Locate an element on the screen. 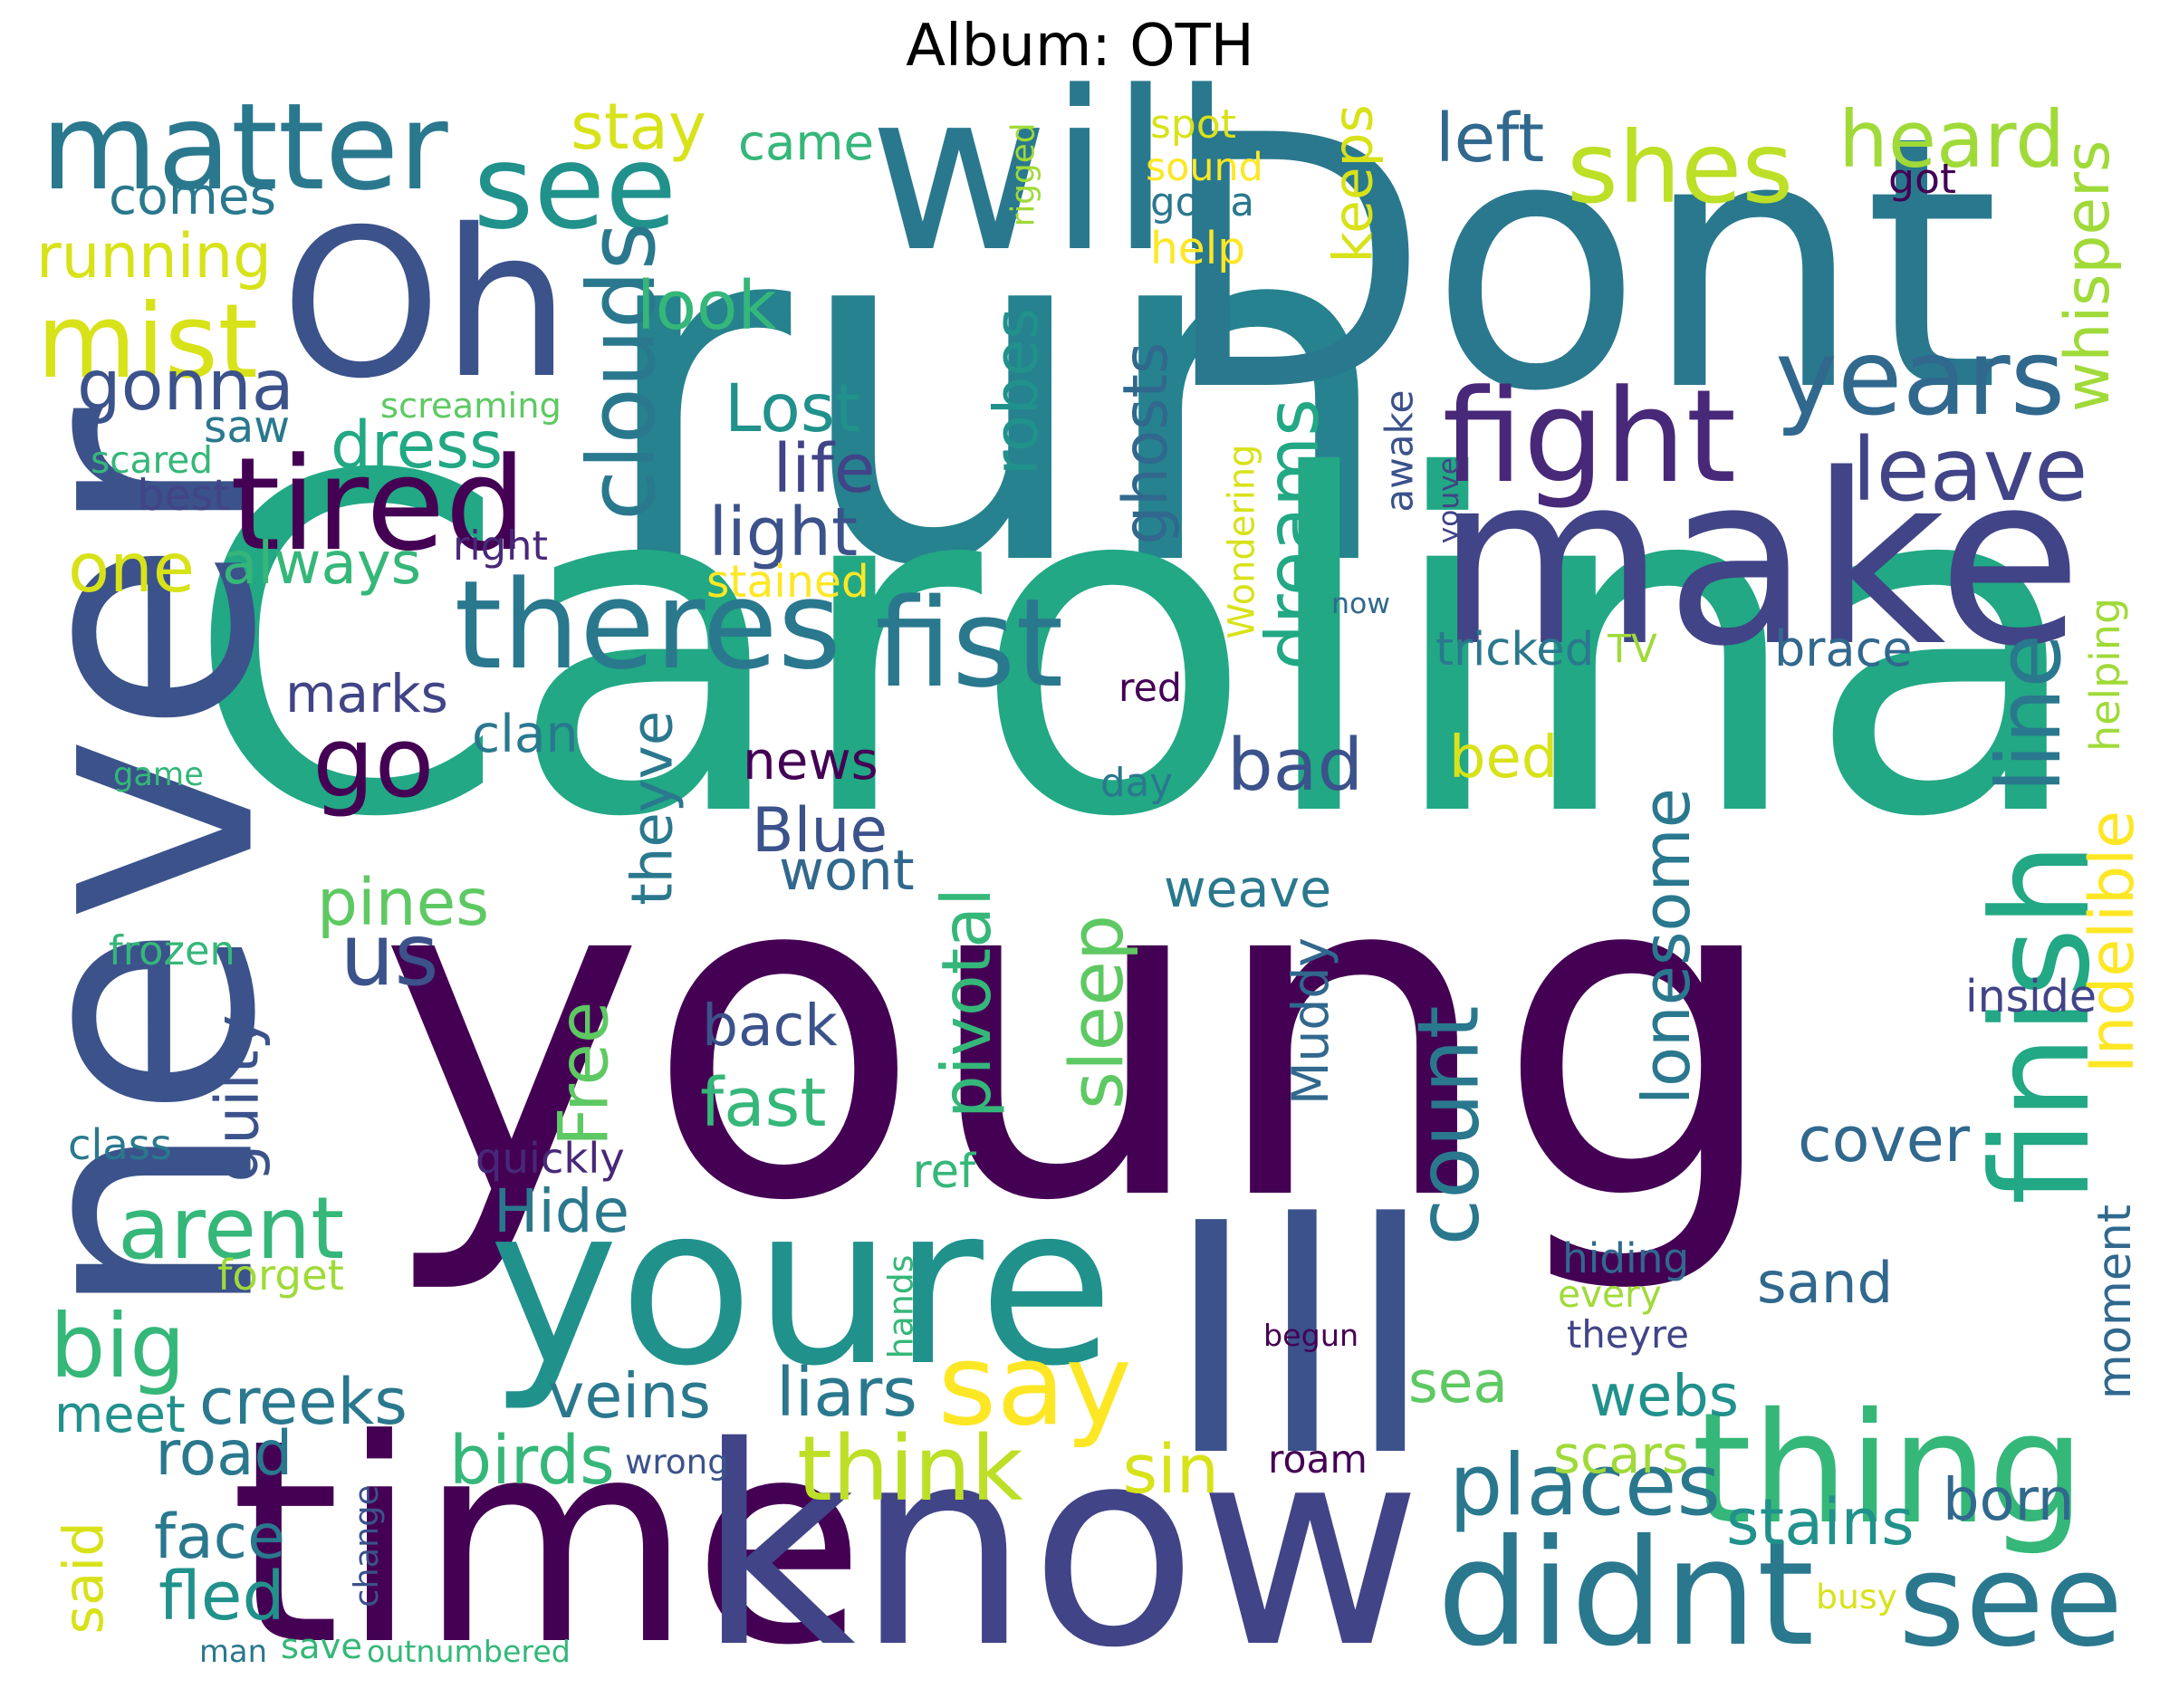 The height and width of the screenshot is (1708, 2160). chart-title: Album: OTH is located at coordinates (1080, 46).